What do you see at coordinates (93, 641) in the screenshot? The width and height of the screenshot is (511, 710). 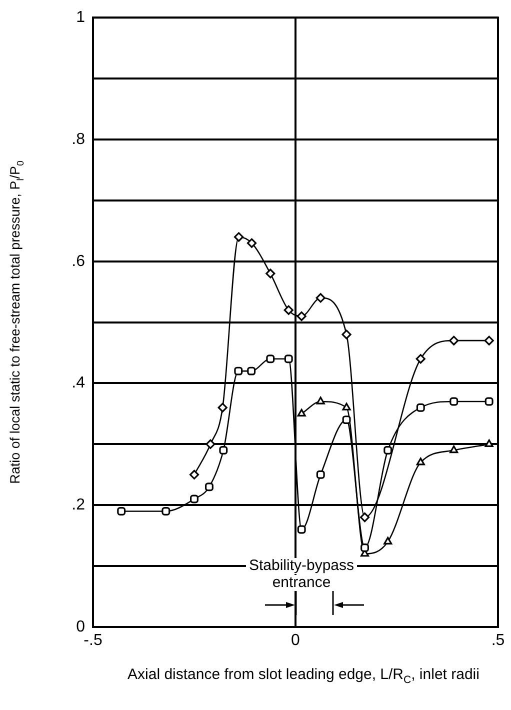 I see `x-tick-label: -.5` at bounding box center [93, 641].